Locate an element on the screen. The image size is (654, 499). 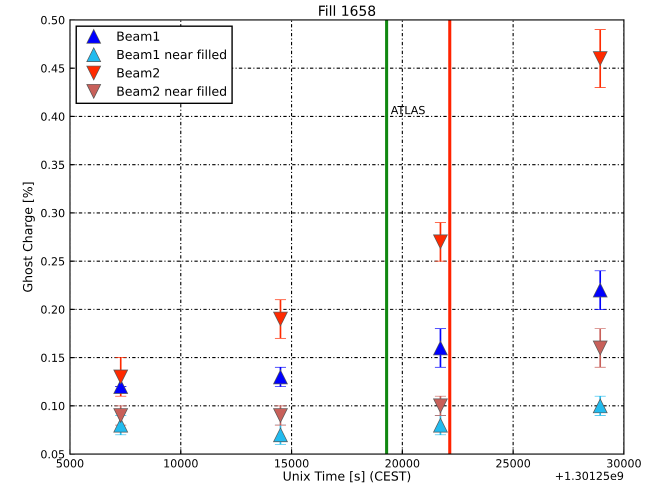
x-tick-label: 5000 is located at coordinates (70, 463).